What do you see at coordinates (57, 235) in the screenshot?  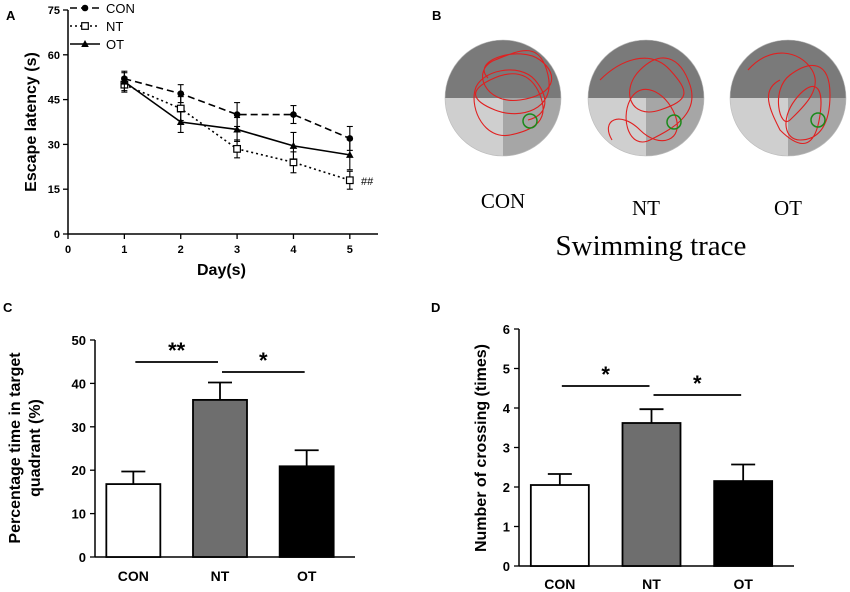 I see `panel-a-ytick-label: 0` at bounding box center [57, 235].